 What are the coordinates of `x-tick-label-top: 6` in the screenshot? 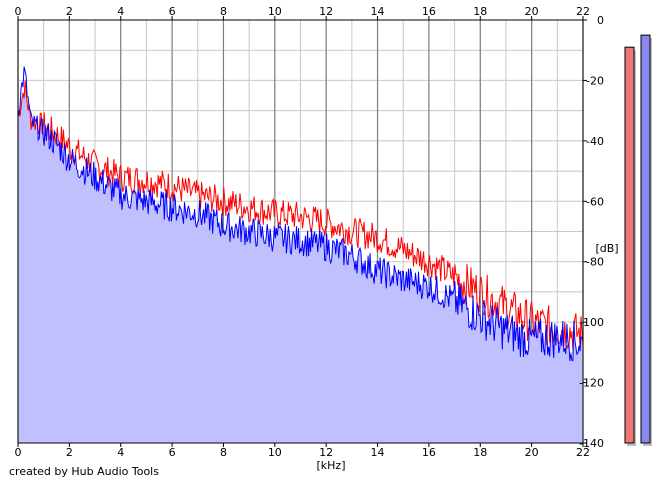 It's located at (172, 11).